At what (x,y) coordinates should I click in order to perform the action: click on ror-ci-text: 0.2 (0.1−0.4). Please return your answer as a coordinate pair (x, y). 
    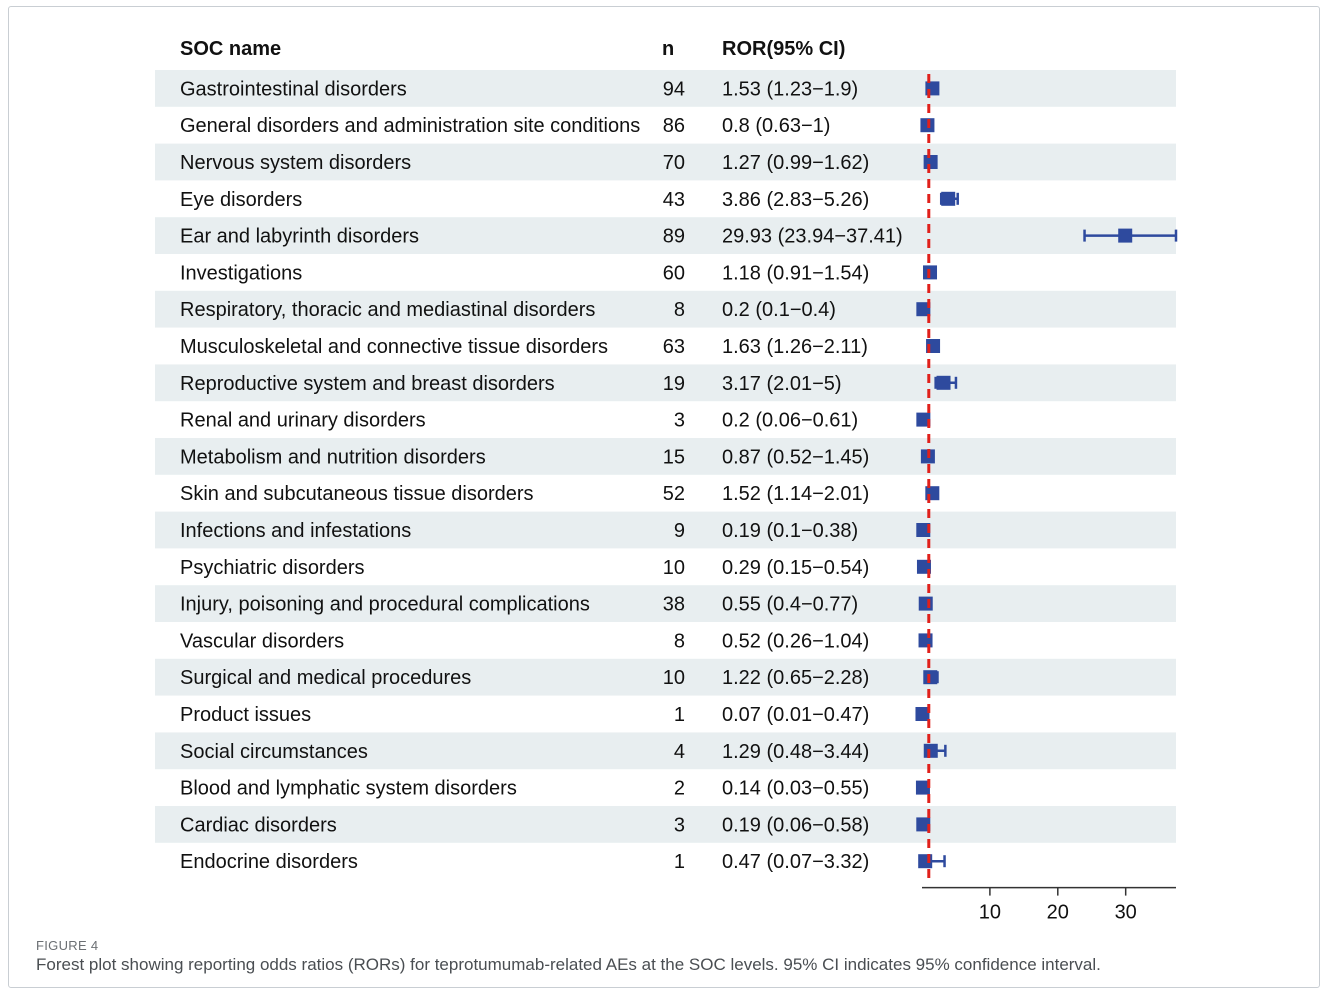
    Looking at the image, I should click on (779, 310).